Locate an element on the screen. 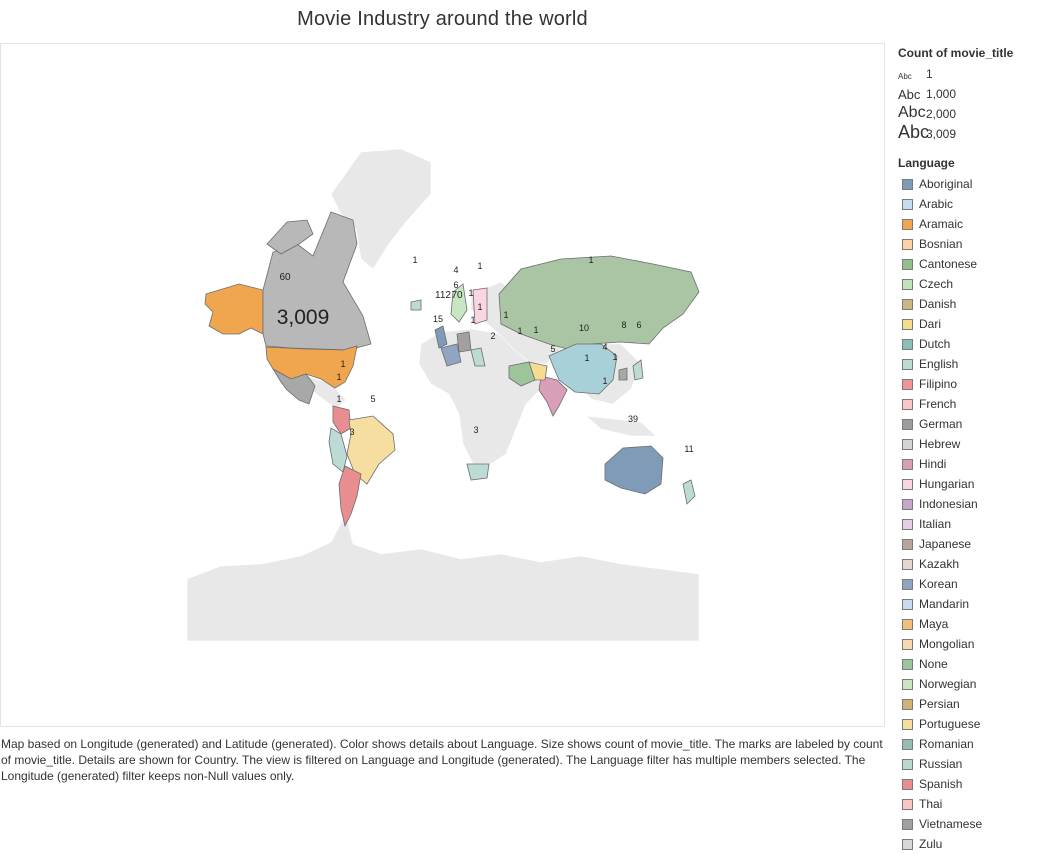  country-colombia is located at coordinates (342, 420).